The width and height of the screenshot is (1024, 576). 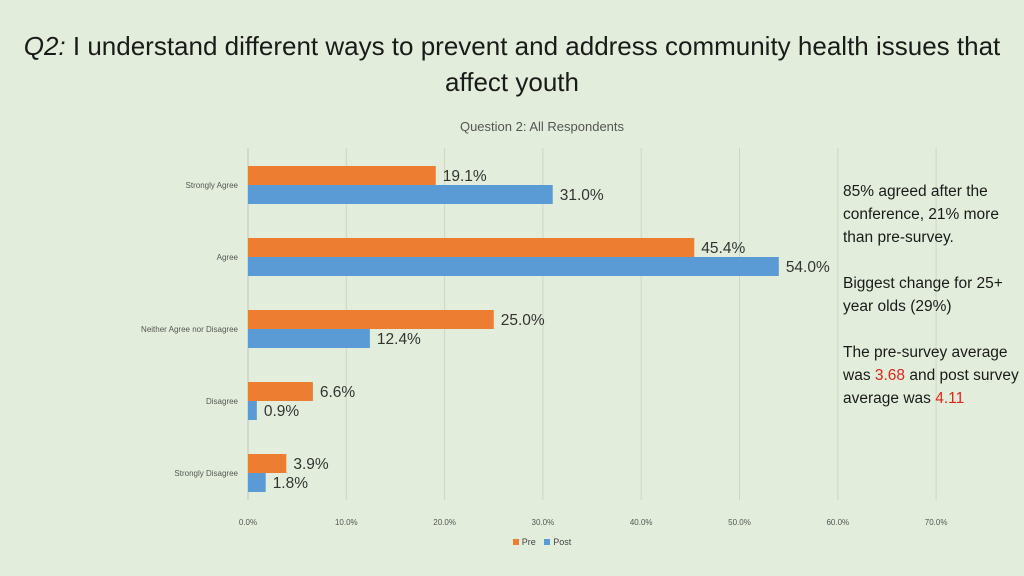 What do you see at coordinates (837, 522) in the screenshot?
I see `x-tick-label: 60.0%` at bounding box center [837, 522].